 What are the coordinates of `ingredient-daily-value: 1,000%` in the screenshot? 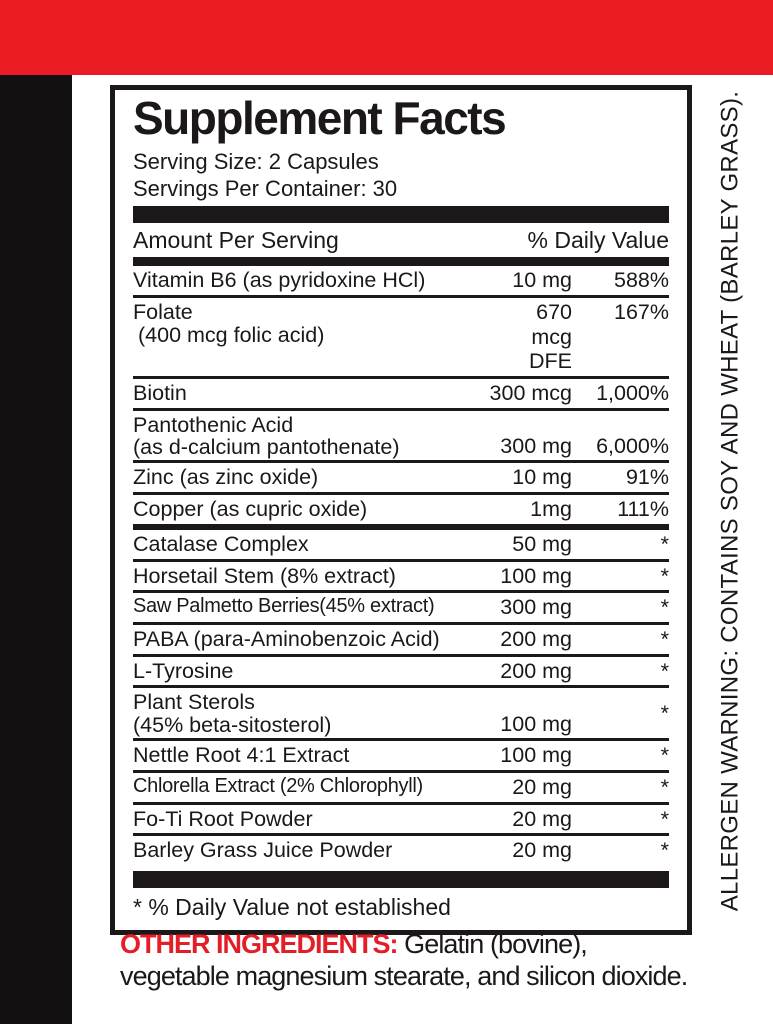 It's located at (632, 392).